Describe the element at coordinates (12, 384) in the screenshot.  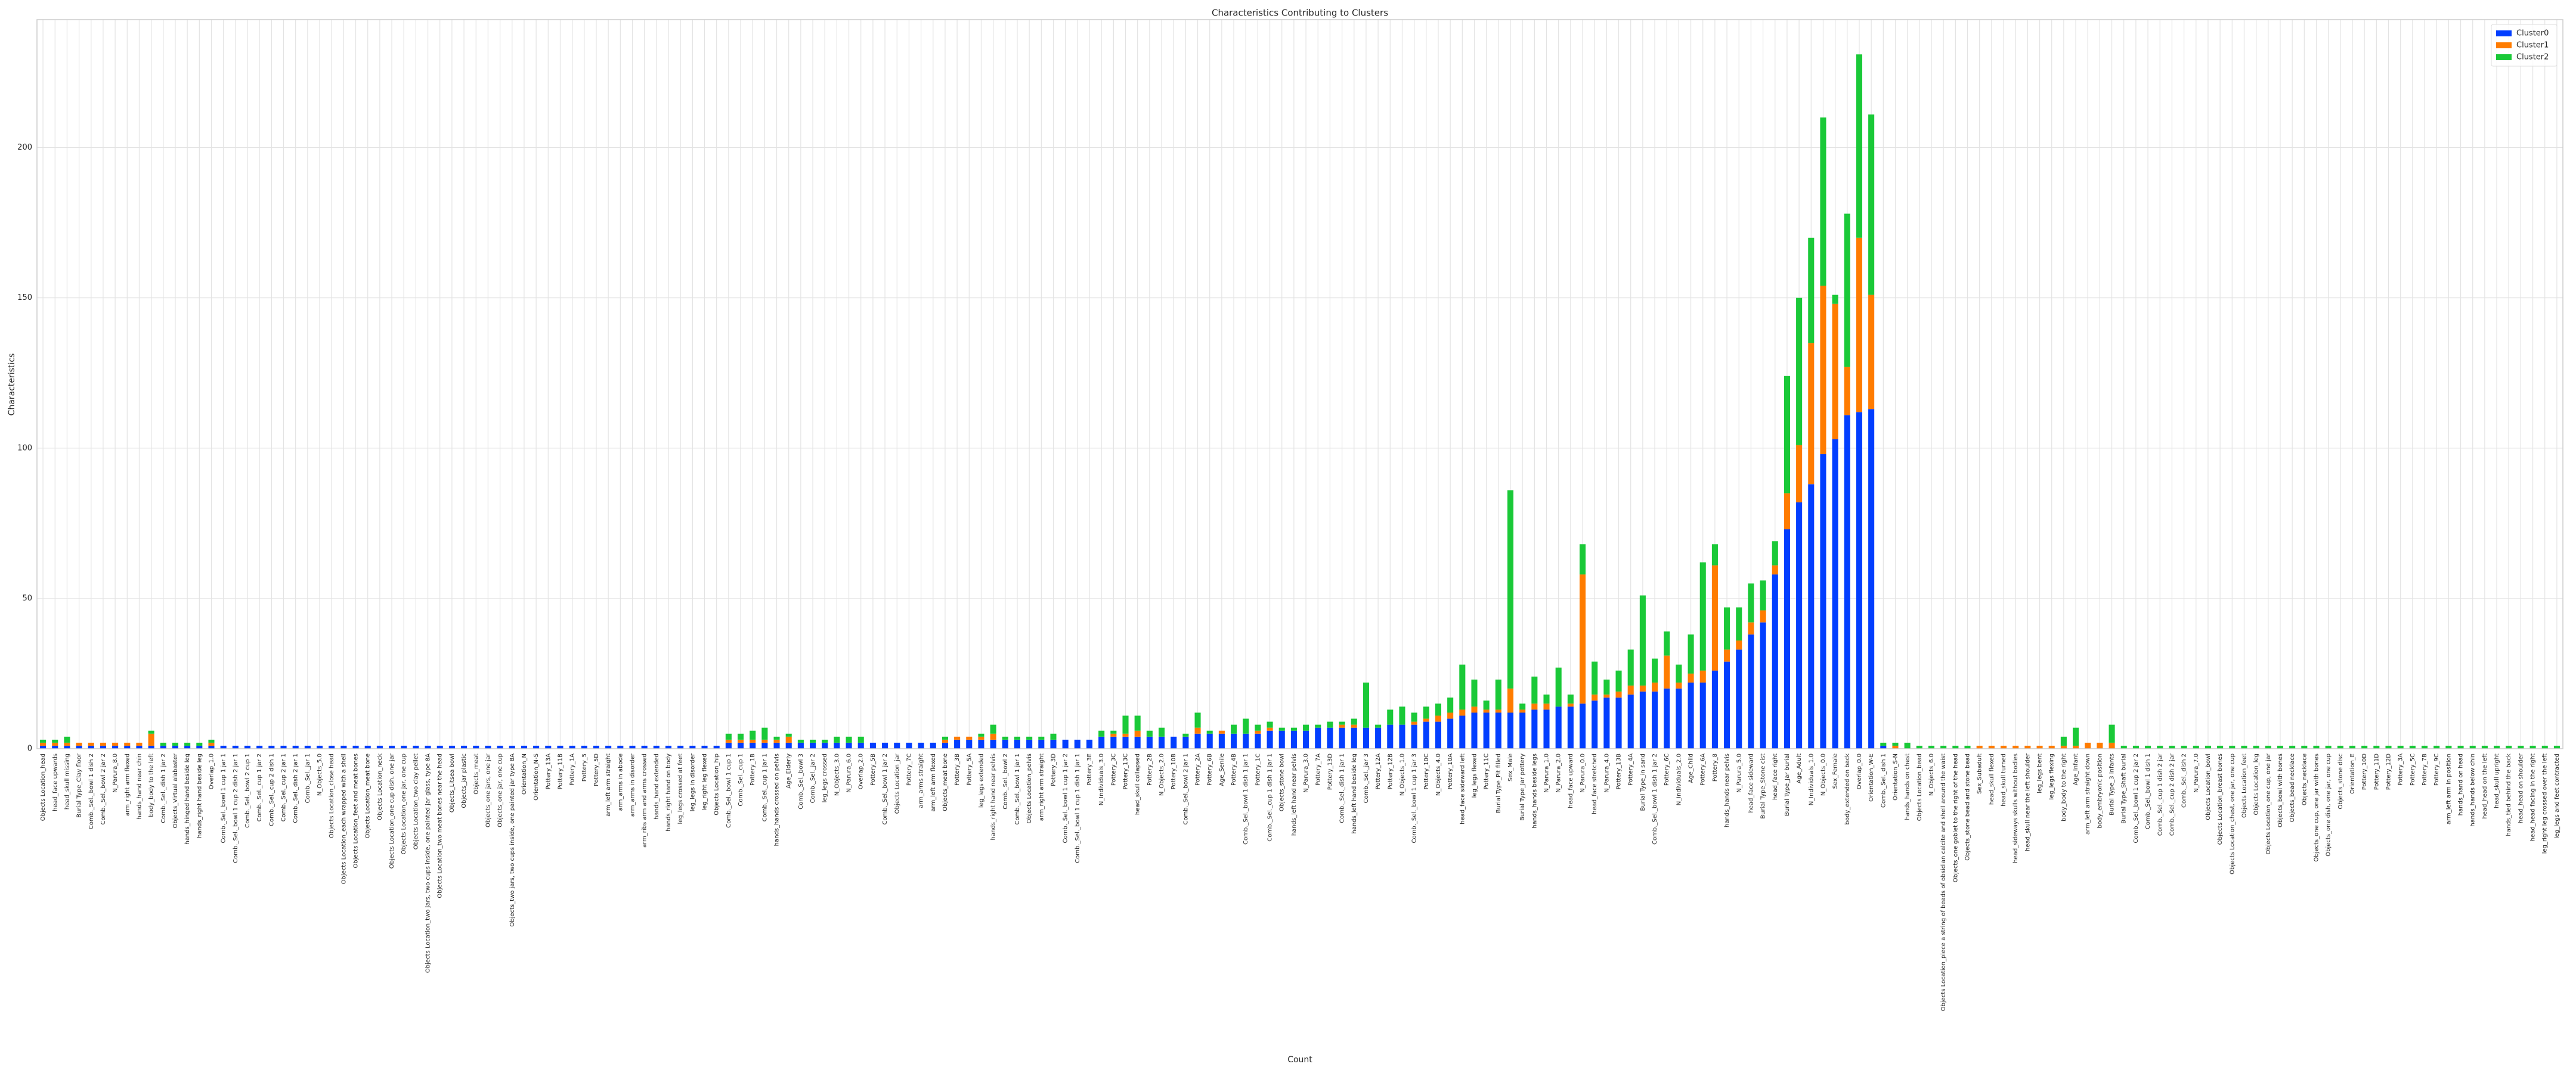
I see `y-axis-label: Characteristics` at that location.